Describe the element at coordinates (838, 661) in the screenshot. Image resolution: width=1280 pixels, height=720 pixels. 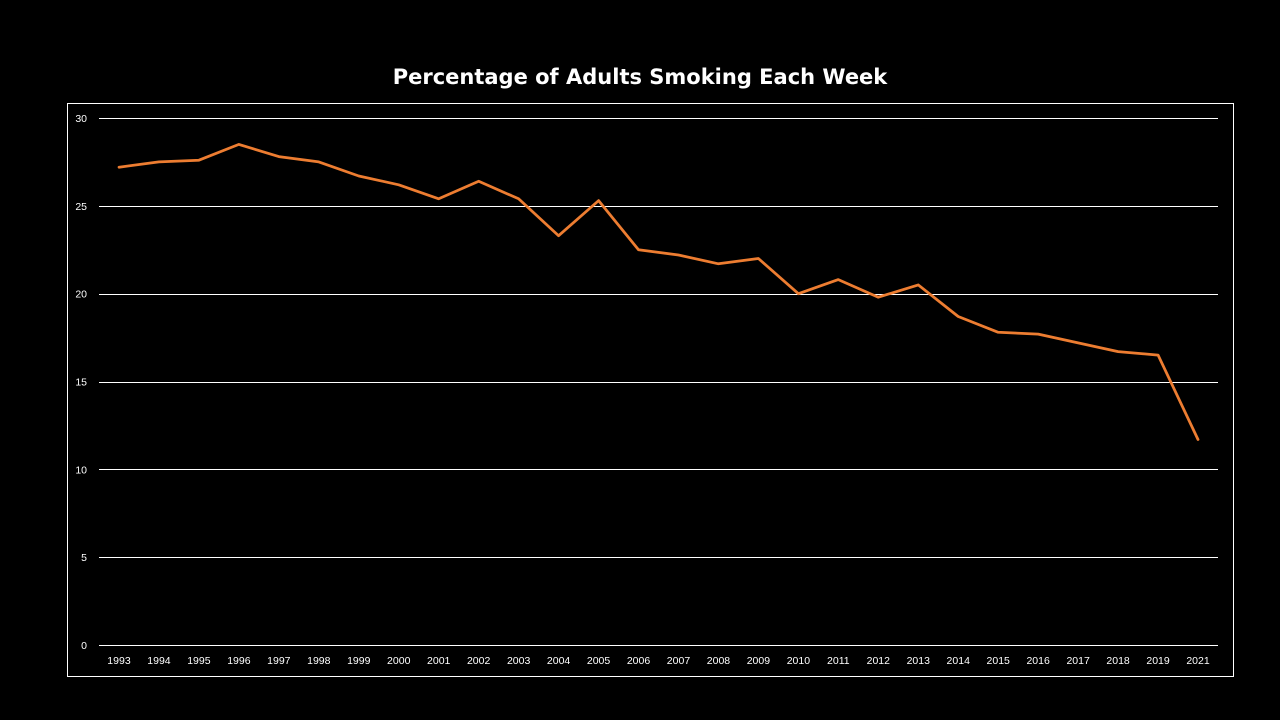
I see `x-tick-label: 2011` at that location.